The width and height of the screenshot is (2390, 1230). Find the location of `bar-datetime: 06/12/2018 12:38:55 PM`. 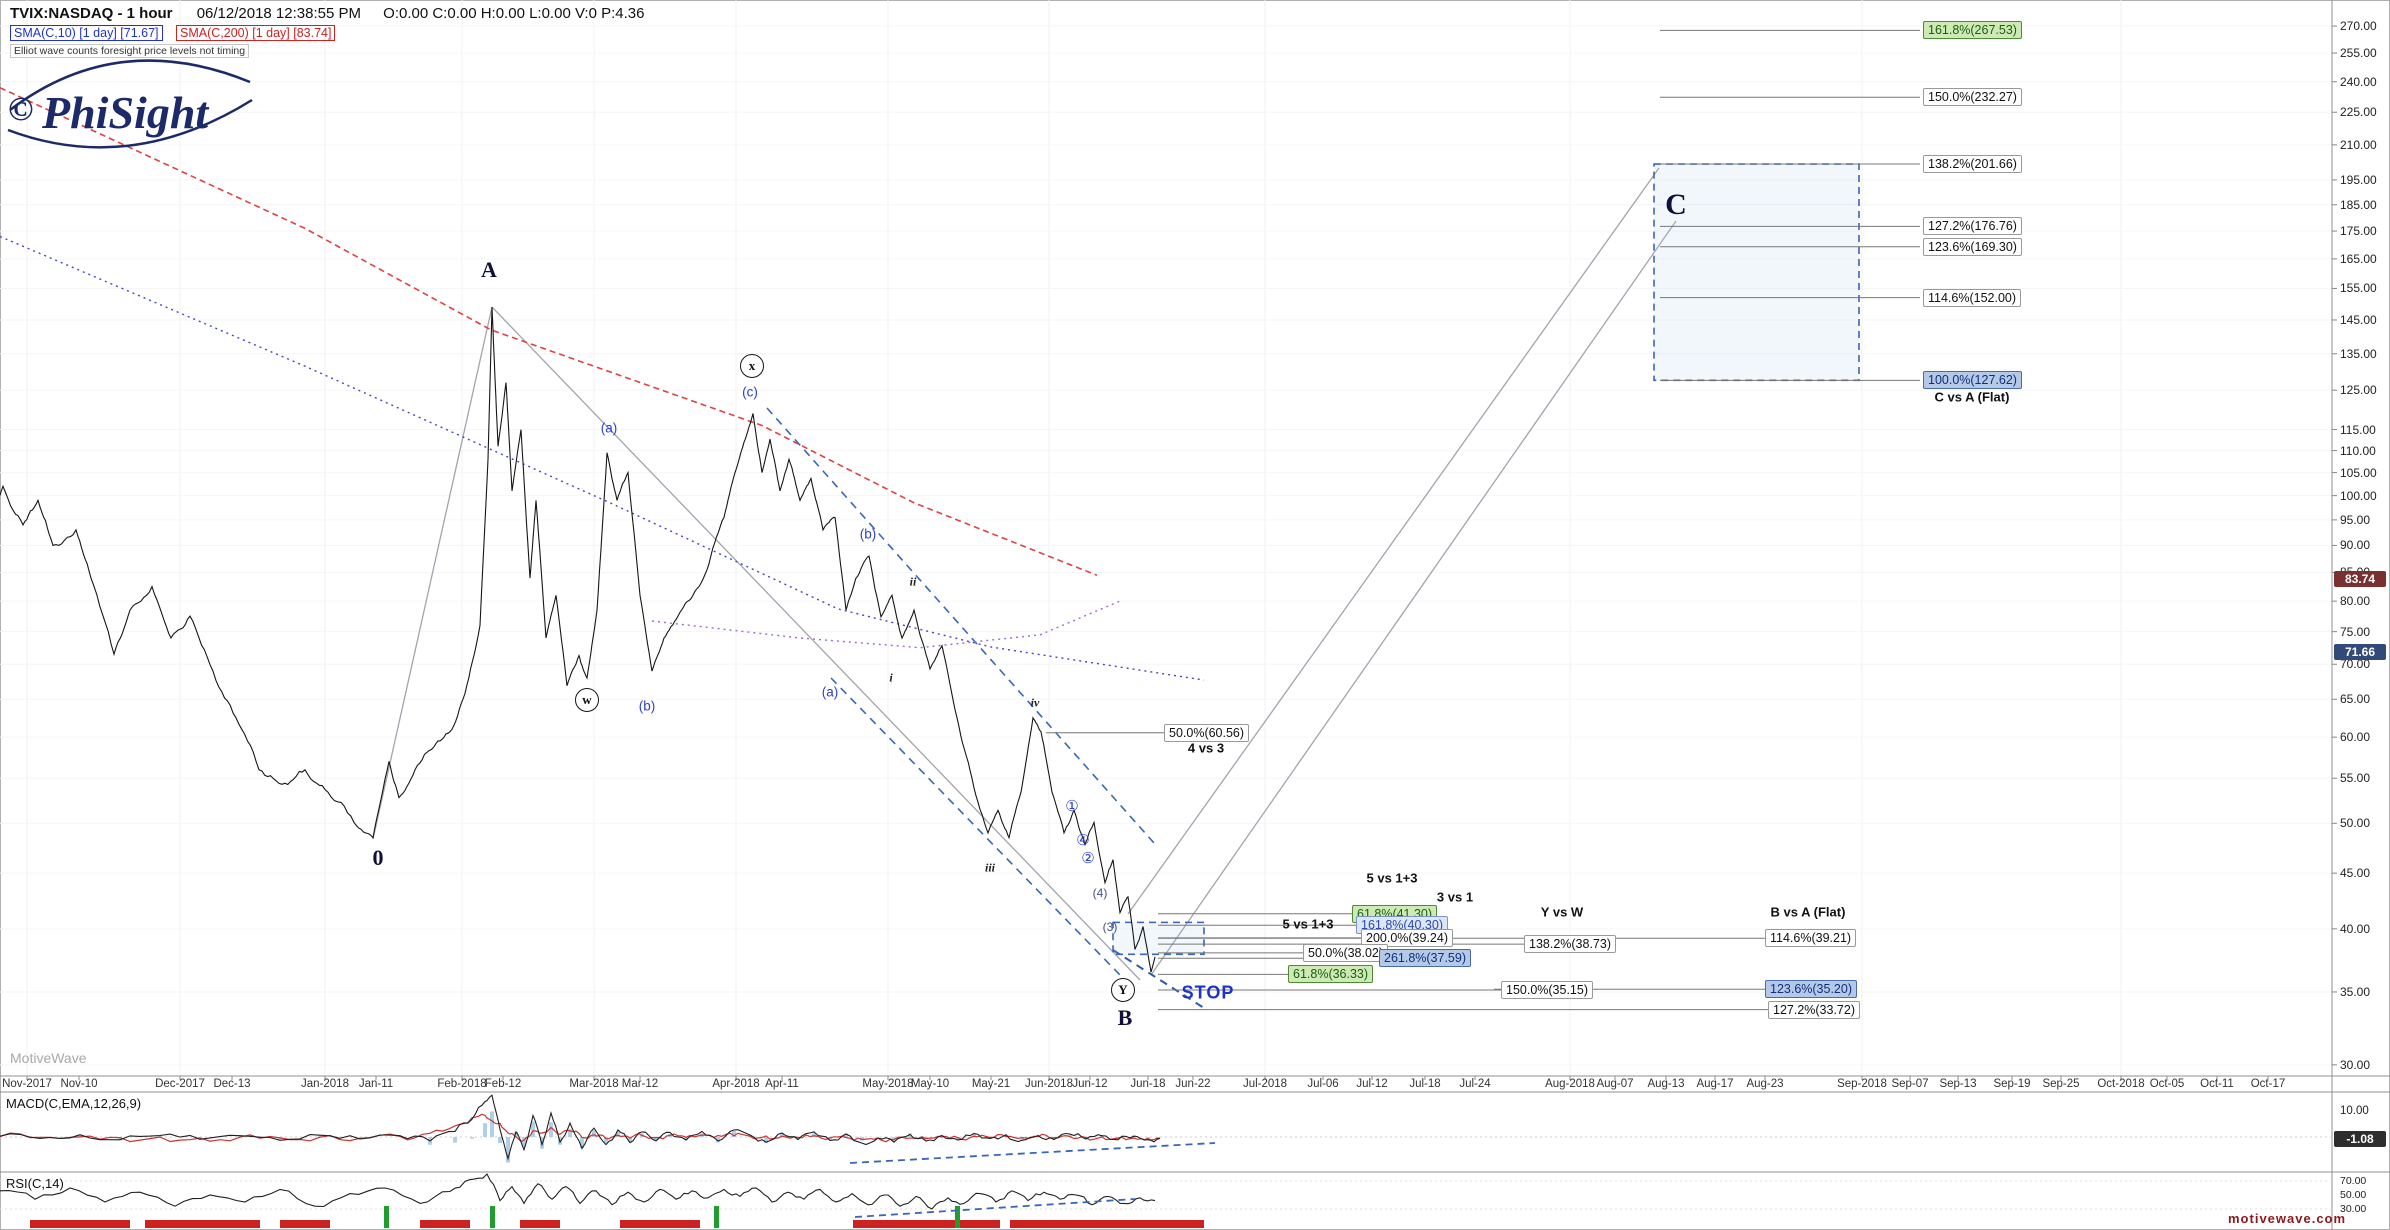

bar-datetime: 06/12/2018 12:38:55 PM is located at coordinates (278, 13).